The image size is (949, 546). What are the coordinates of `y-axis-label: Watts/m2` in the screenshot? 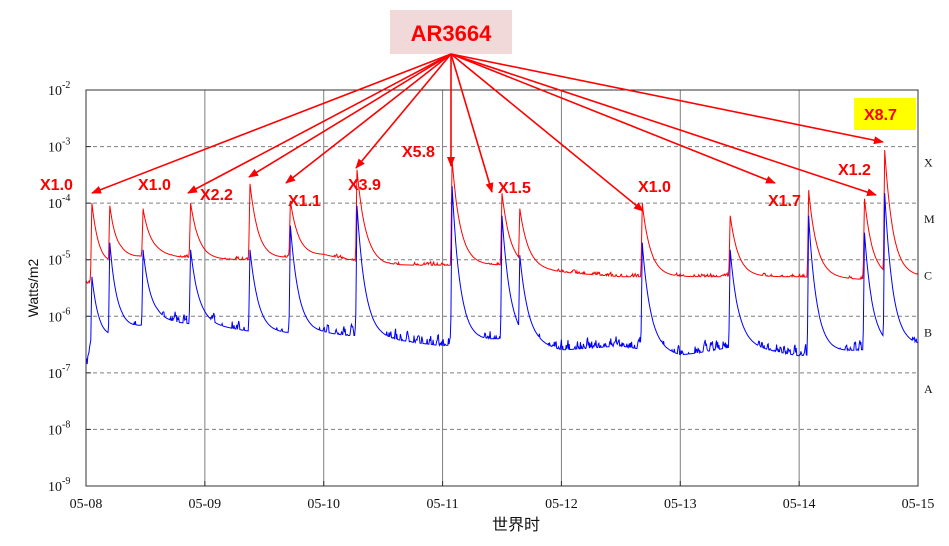 It's located at (33, 287).